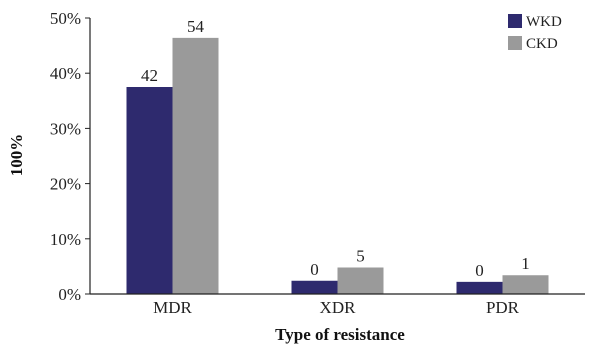  What do you see at coordinates (69, 294) in the screenshot?
I see `y-tick-label: 0%` at bounding box center [69, 294].